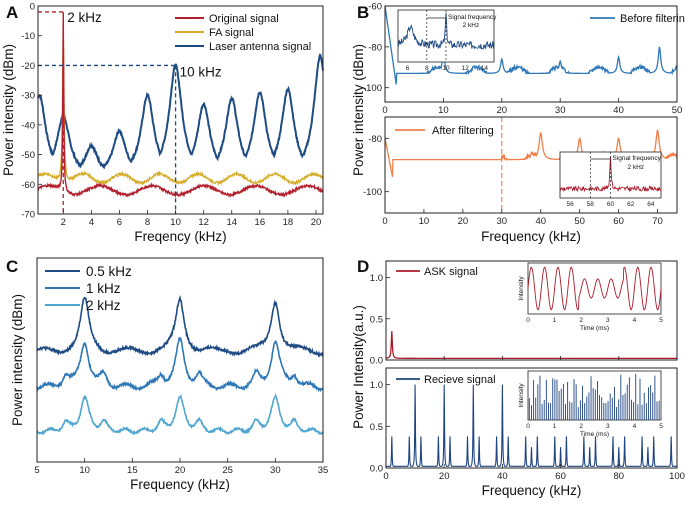  Describe the element at coordinates (608, 320) in the screenshot. I see `d-top-inset-x-tick: 3` at that location.